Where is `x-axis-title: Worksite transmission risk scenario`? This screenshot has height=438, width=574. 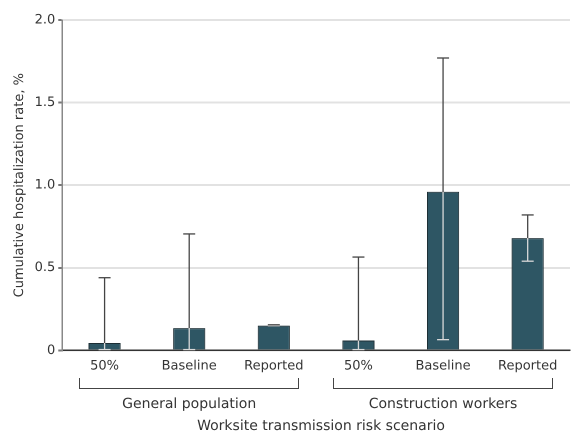
x-axis-title: Worksite transmission risk scenario is located at coordinates (321, 426).